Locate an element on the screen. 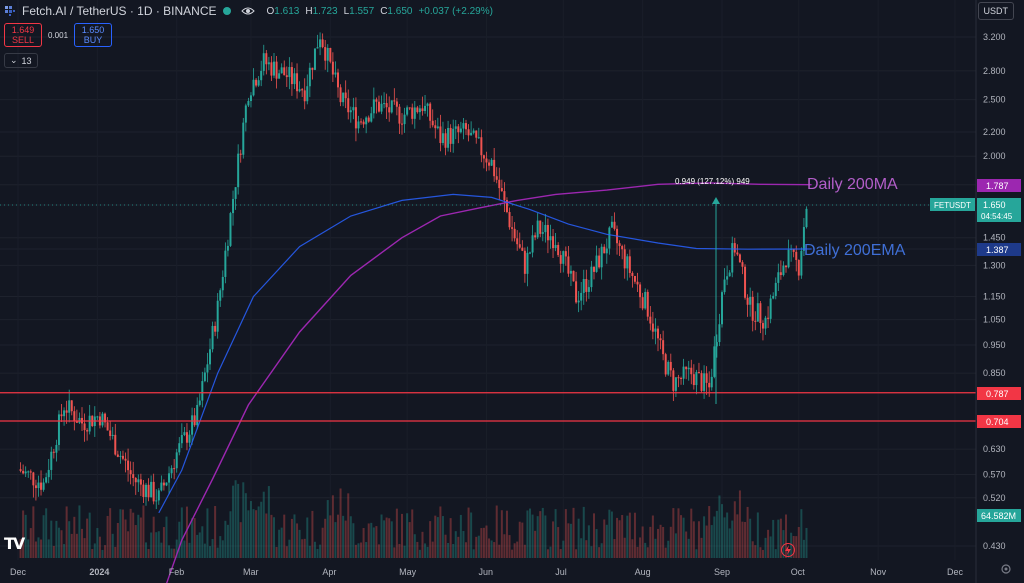 This screenshot has height=583, width=1024. eye-icon is located at coordinates (247, 11).